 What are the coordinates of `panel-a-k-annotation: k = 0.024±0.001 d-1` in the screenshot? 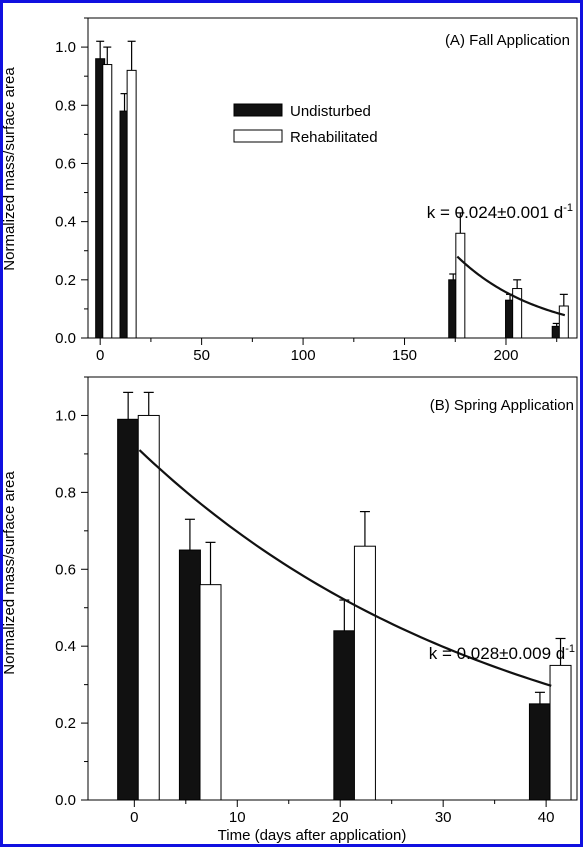 It's located at (500, 212).